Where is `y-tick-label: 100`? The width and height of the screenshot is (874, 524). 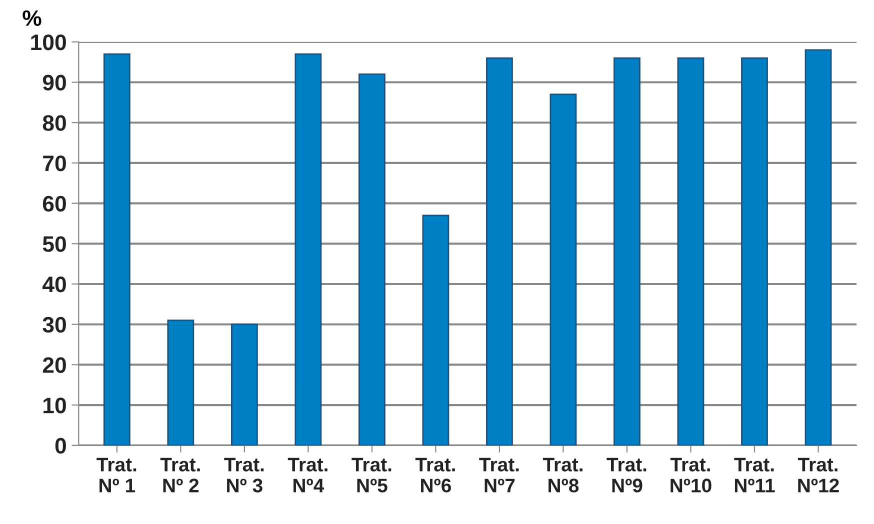 y-tick-label: 100 is located at coordinates (48, 42).